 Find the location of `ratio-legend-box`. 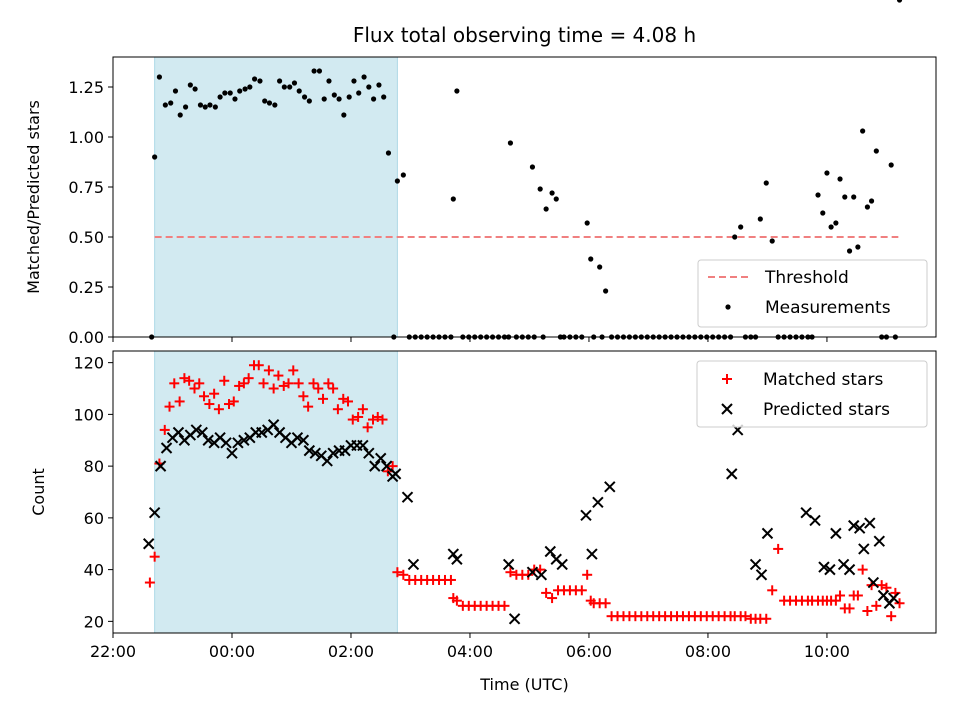

ratio-legend-box is located at coordinates (812, 293).